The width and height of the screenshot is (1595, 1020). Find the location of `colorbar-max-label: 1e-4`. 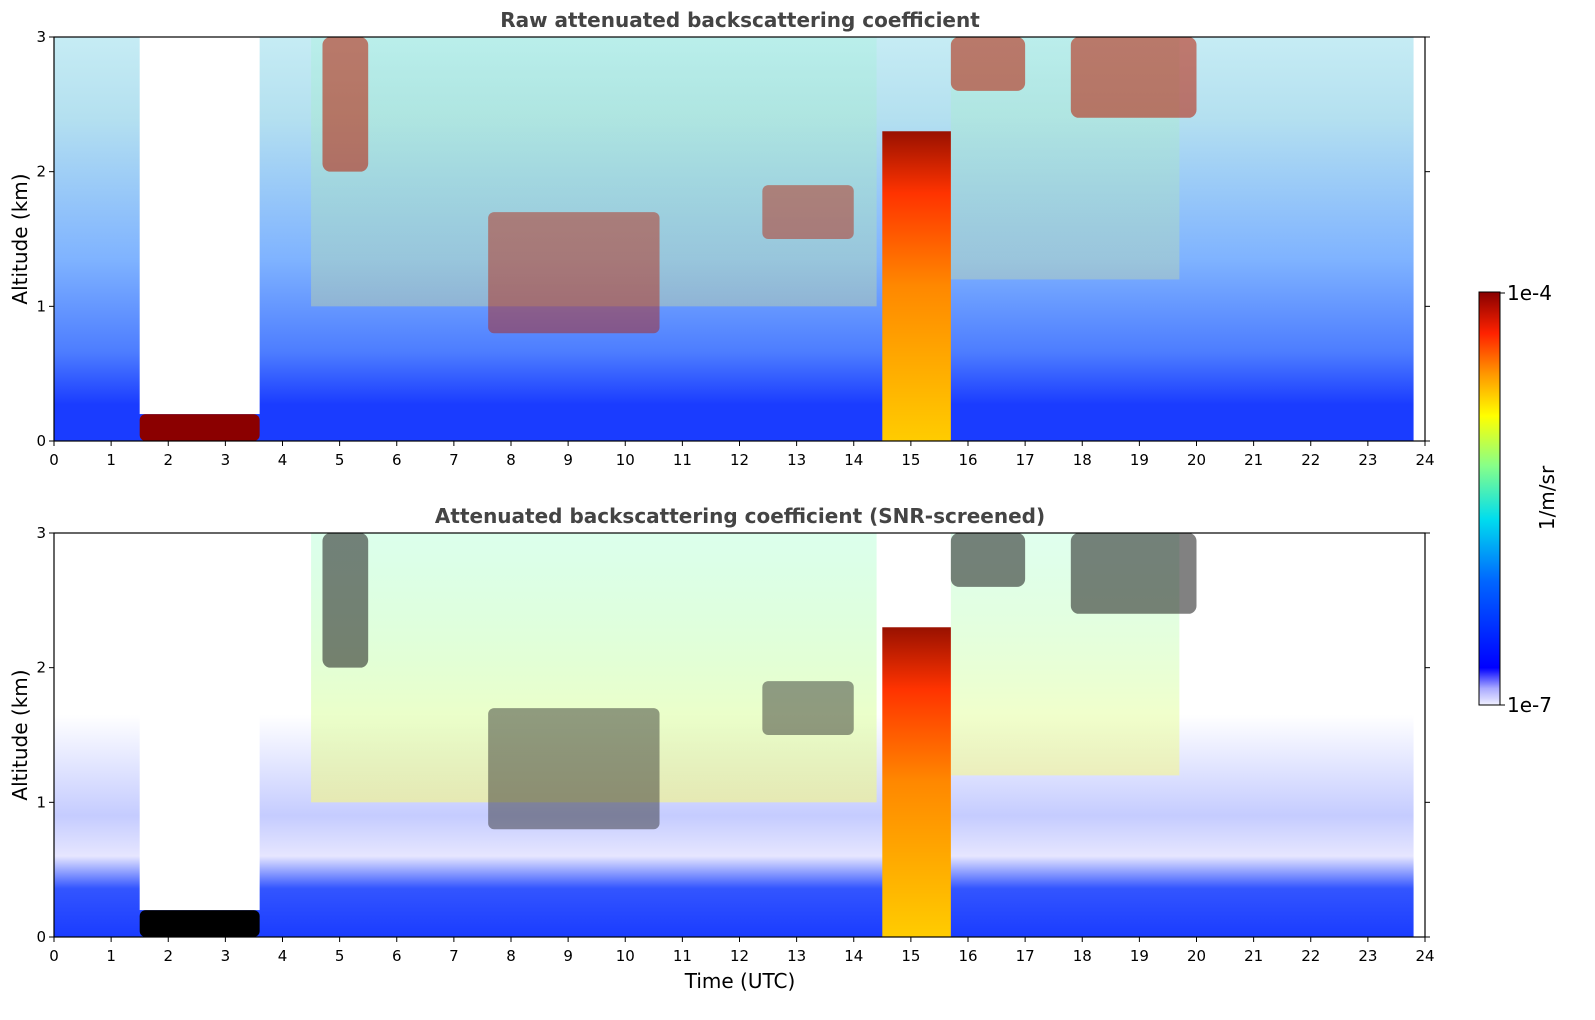

colorbar-max-label: 1e-4 is located at coordinates (1529, 293).